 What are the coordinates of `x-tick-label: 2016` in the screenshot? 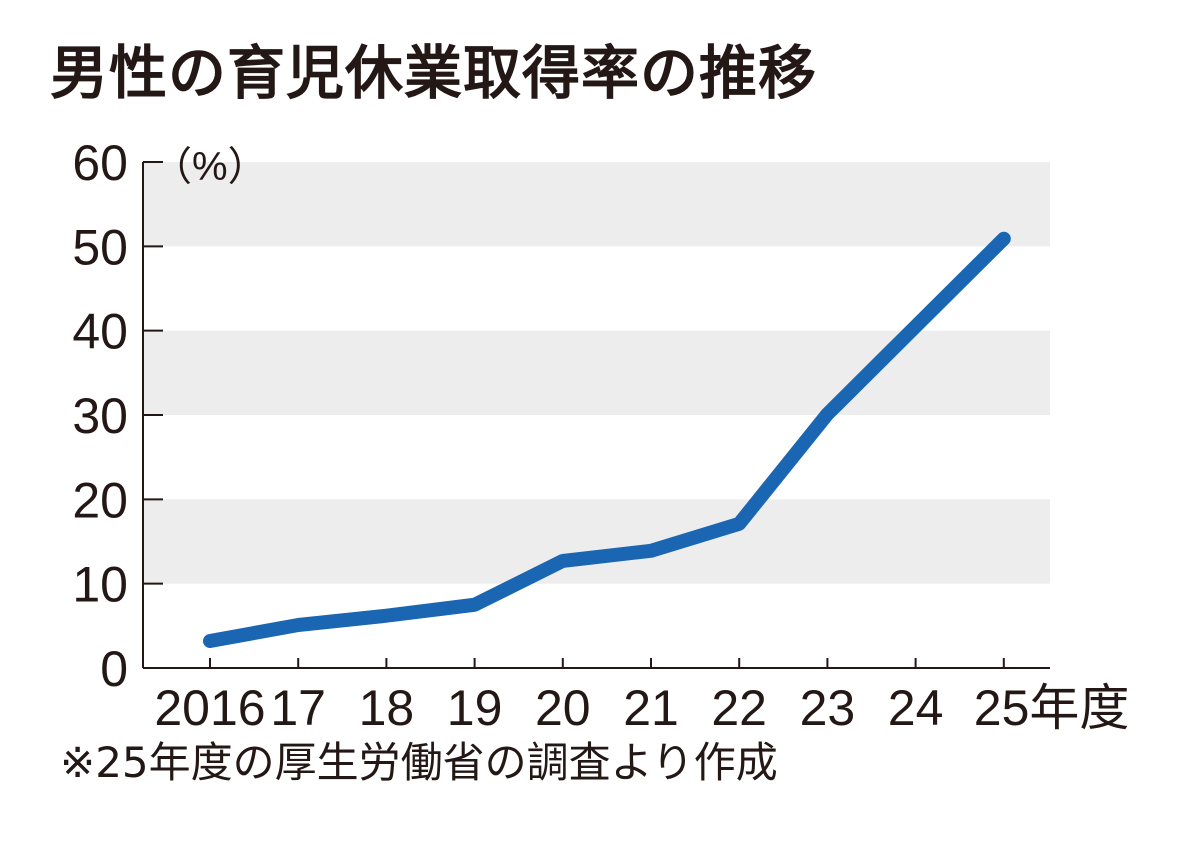 It's located at (209, 708).